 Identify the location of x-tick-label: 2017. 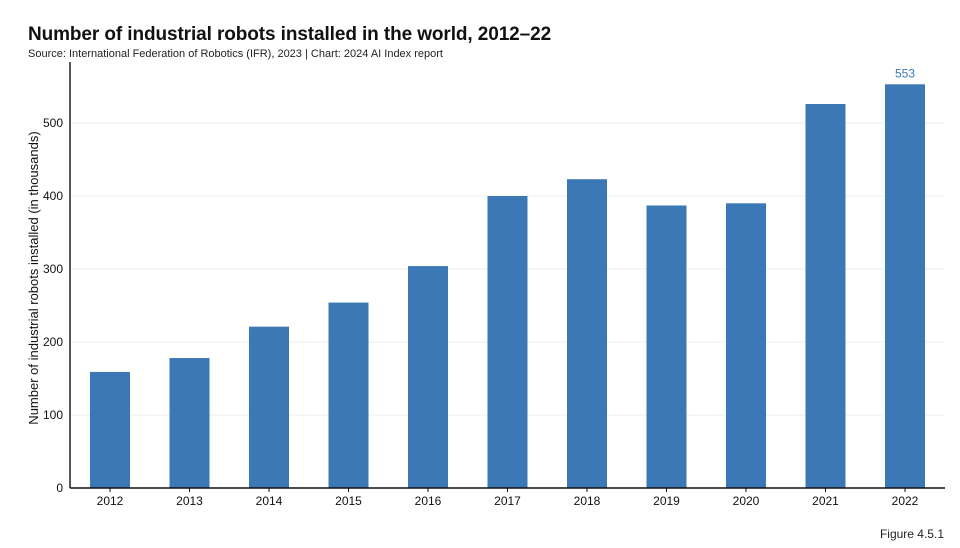
(507, 501).